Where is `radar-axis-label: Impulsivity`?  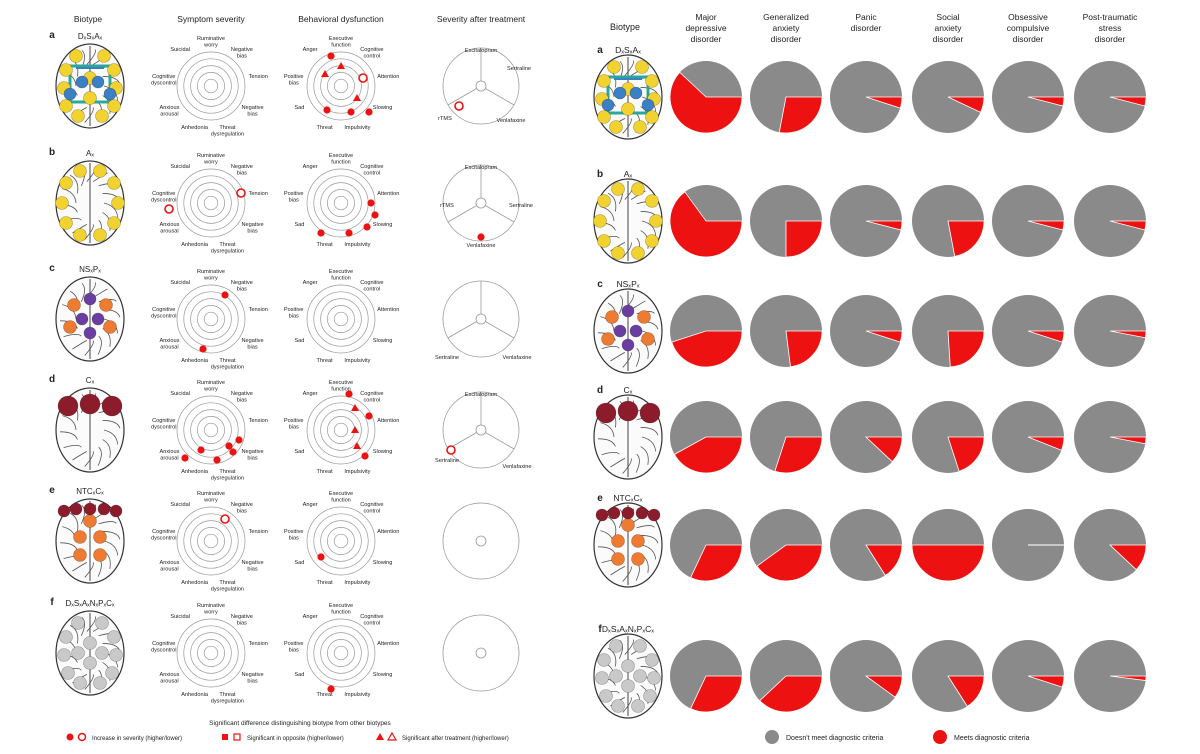 radar-axis-label: Impulsivity is located at coordinates (357, 361).